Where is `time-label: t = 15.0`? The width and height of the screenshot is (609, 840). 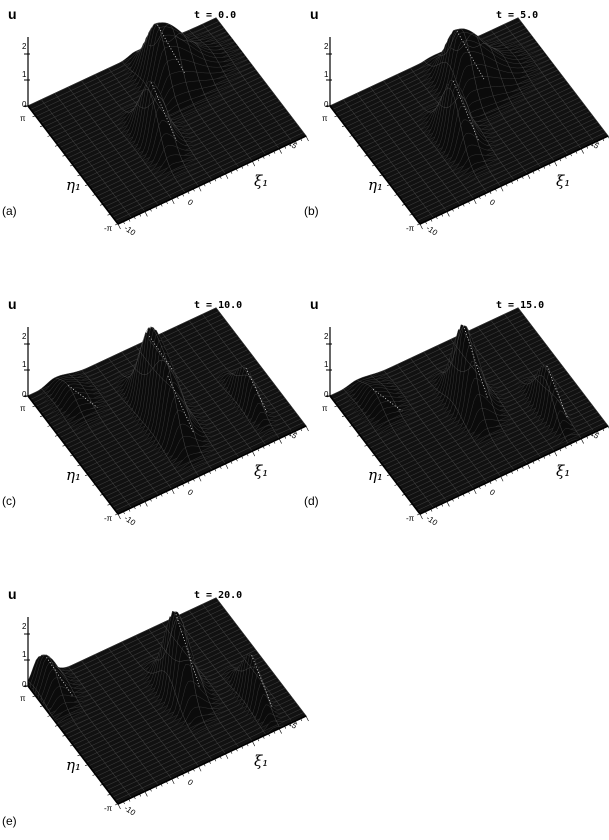 time-label: t = 15.0 is located at coordinates (520, 305).